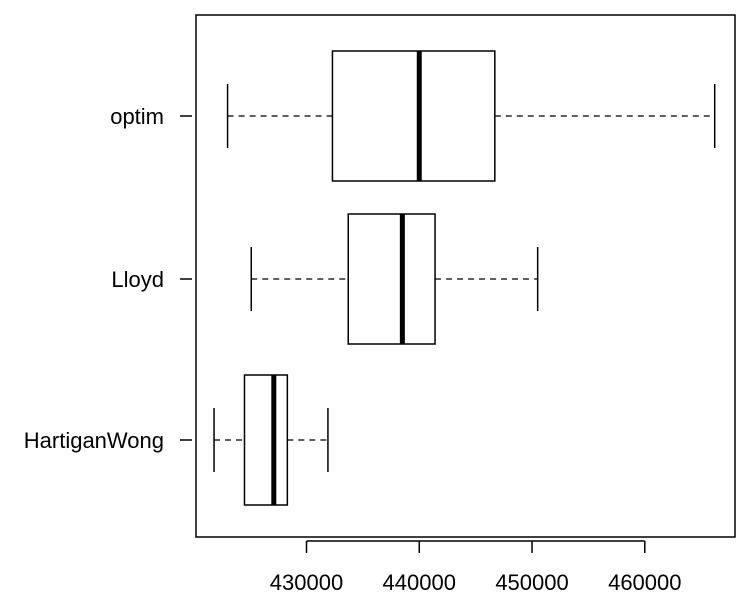 The width and height of the screenshot is (750, 600). What do you see at coordinates (644, 582) in the screenshot?
I see `x-tick-label-460000: 460000` at bounding box center [644, 582].